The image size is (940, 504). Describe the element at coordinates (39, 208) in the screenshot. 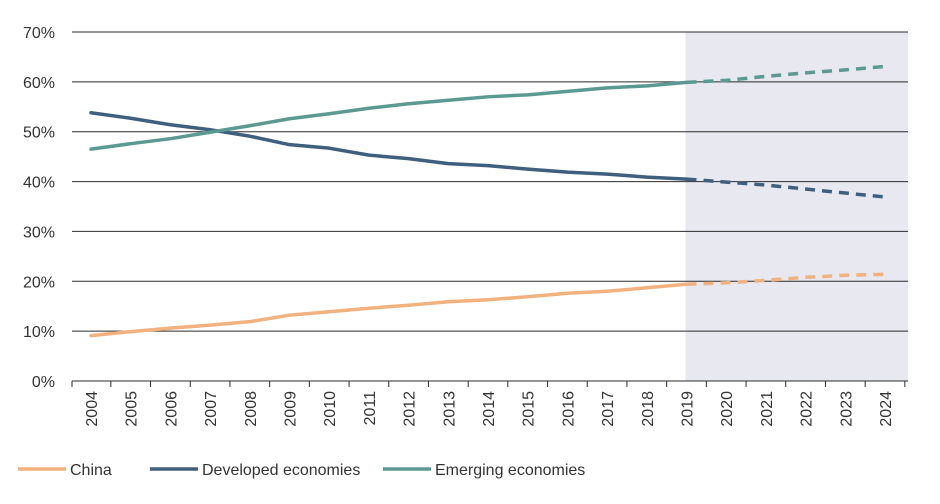

I see `y-tick-labels: 0% 10% 20% 30% 40% 50% 60% 70%` at that location.